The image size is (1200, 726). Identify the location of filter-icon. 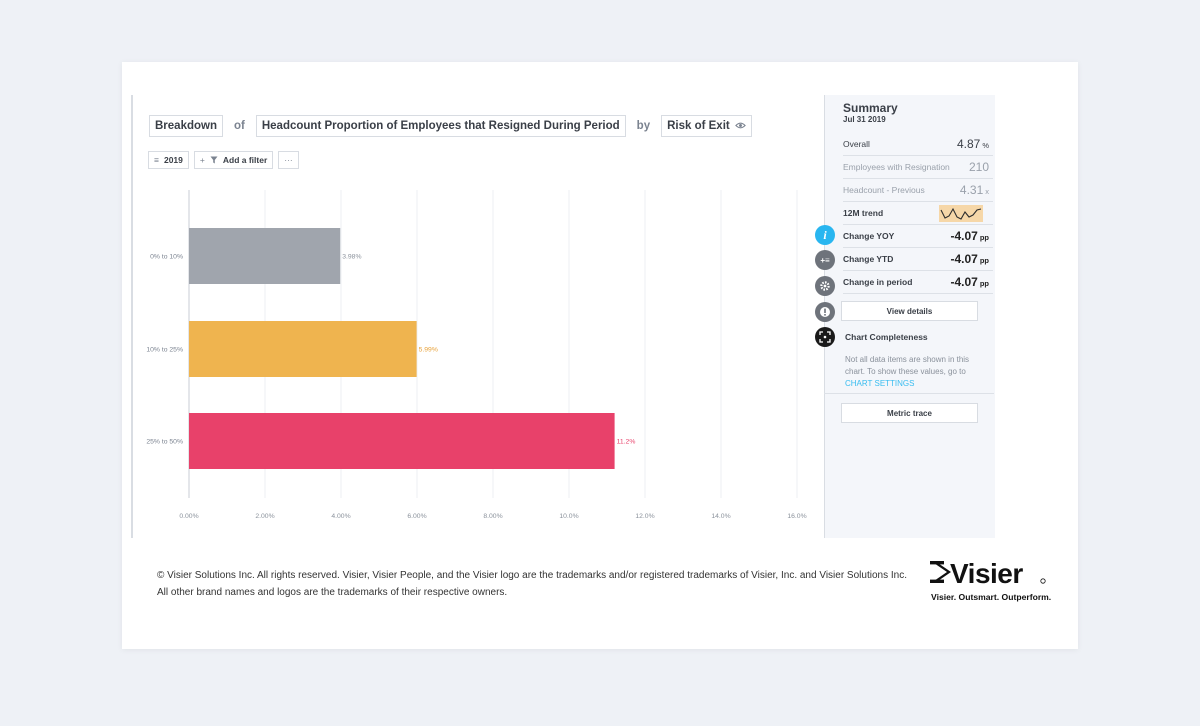
(214, 160).